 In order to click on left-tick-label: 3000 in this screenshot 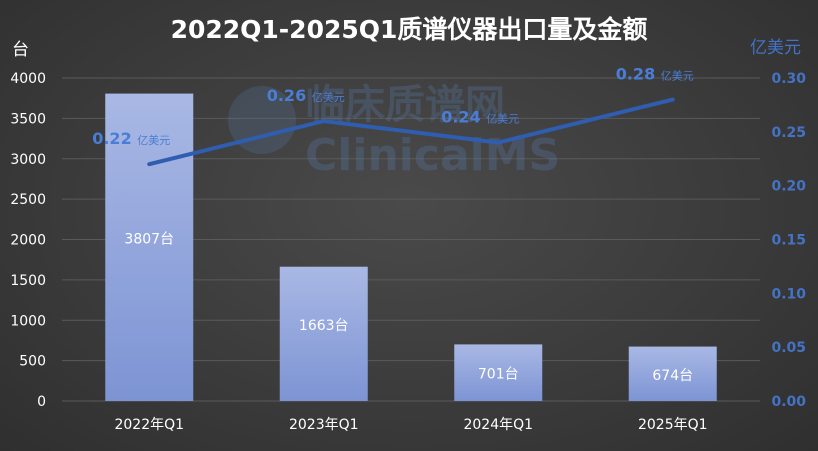, I will do `click(28, 160)`.